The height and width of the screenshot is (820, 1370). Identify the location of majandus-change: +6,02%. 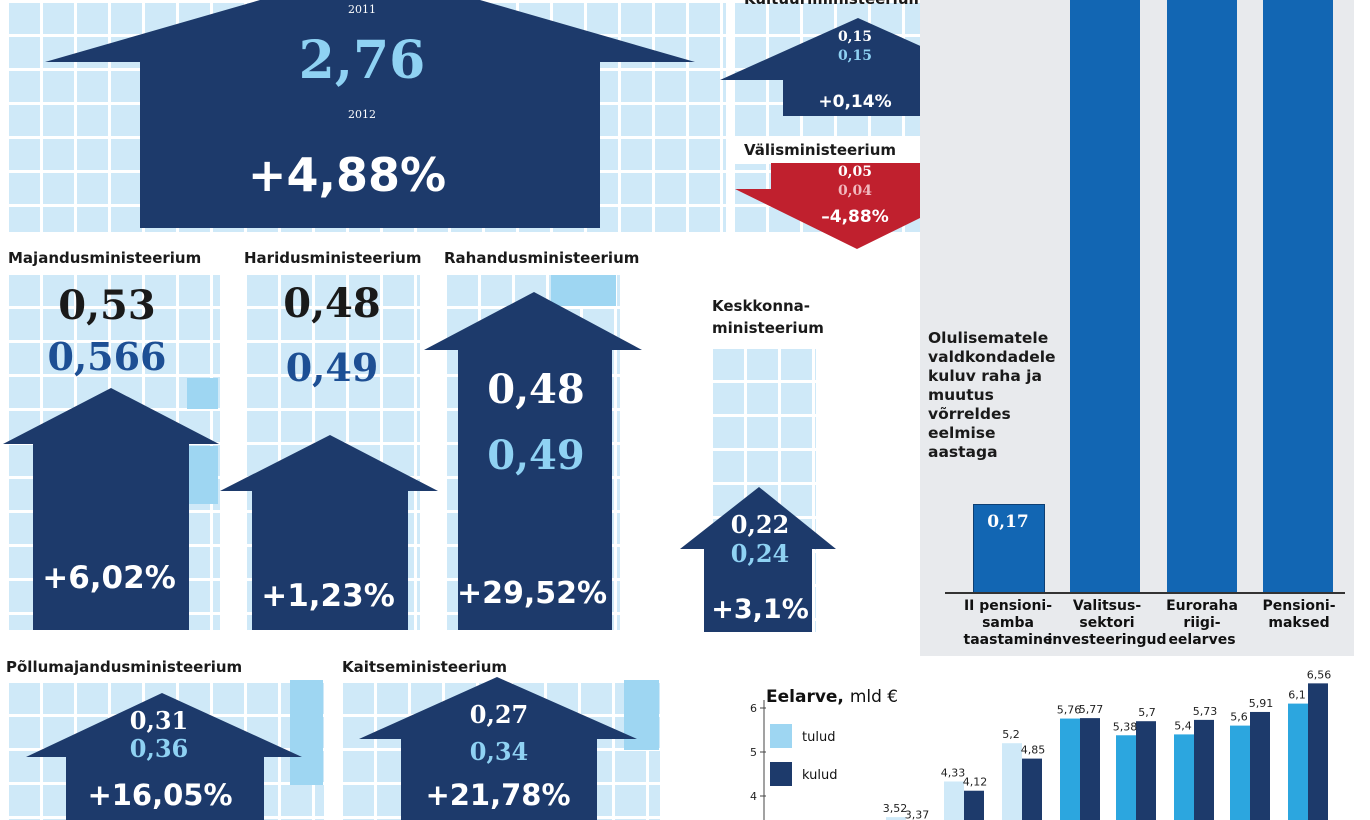
(109, 578).